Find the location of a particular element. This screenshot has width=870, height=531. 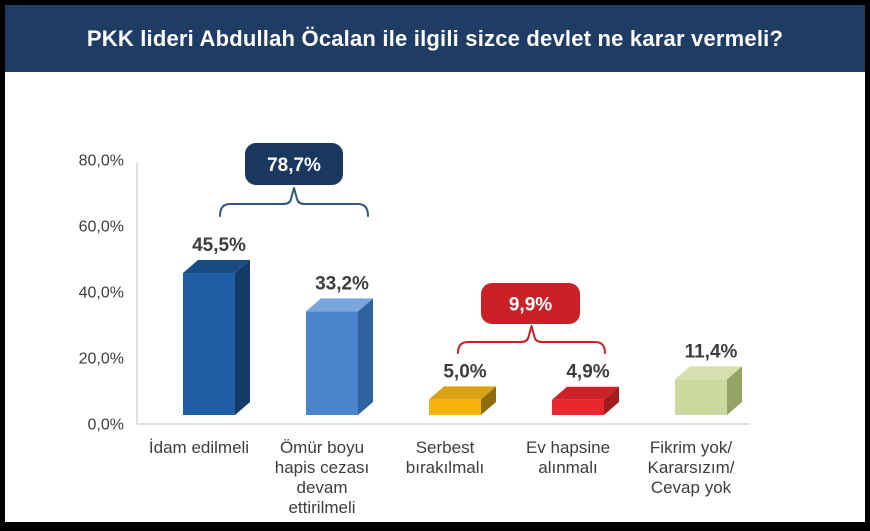

category-label: alınmalı is located at coordinates (568, 467).